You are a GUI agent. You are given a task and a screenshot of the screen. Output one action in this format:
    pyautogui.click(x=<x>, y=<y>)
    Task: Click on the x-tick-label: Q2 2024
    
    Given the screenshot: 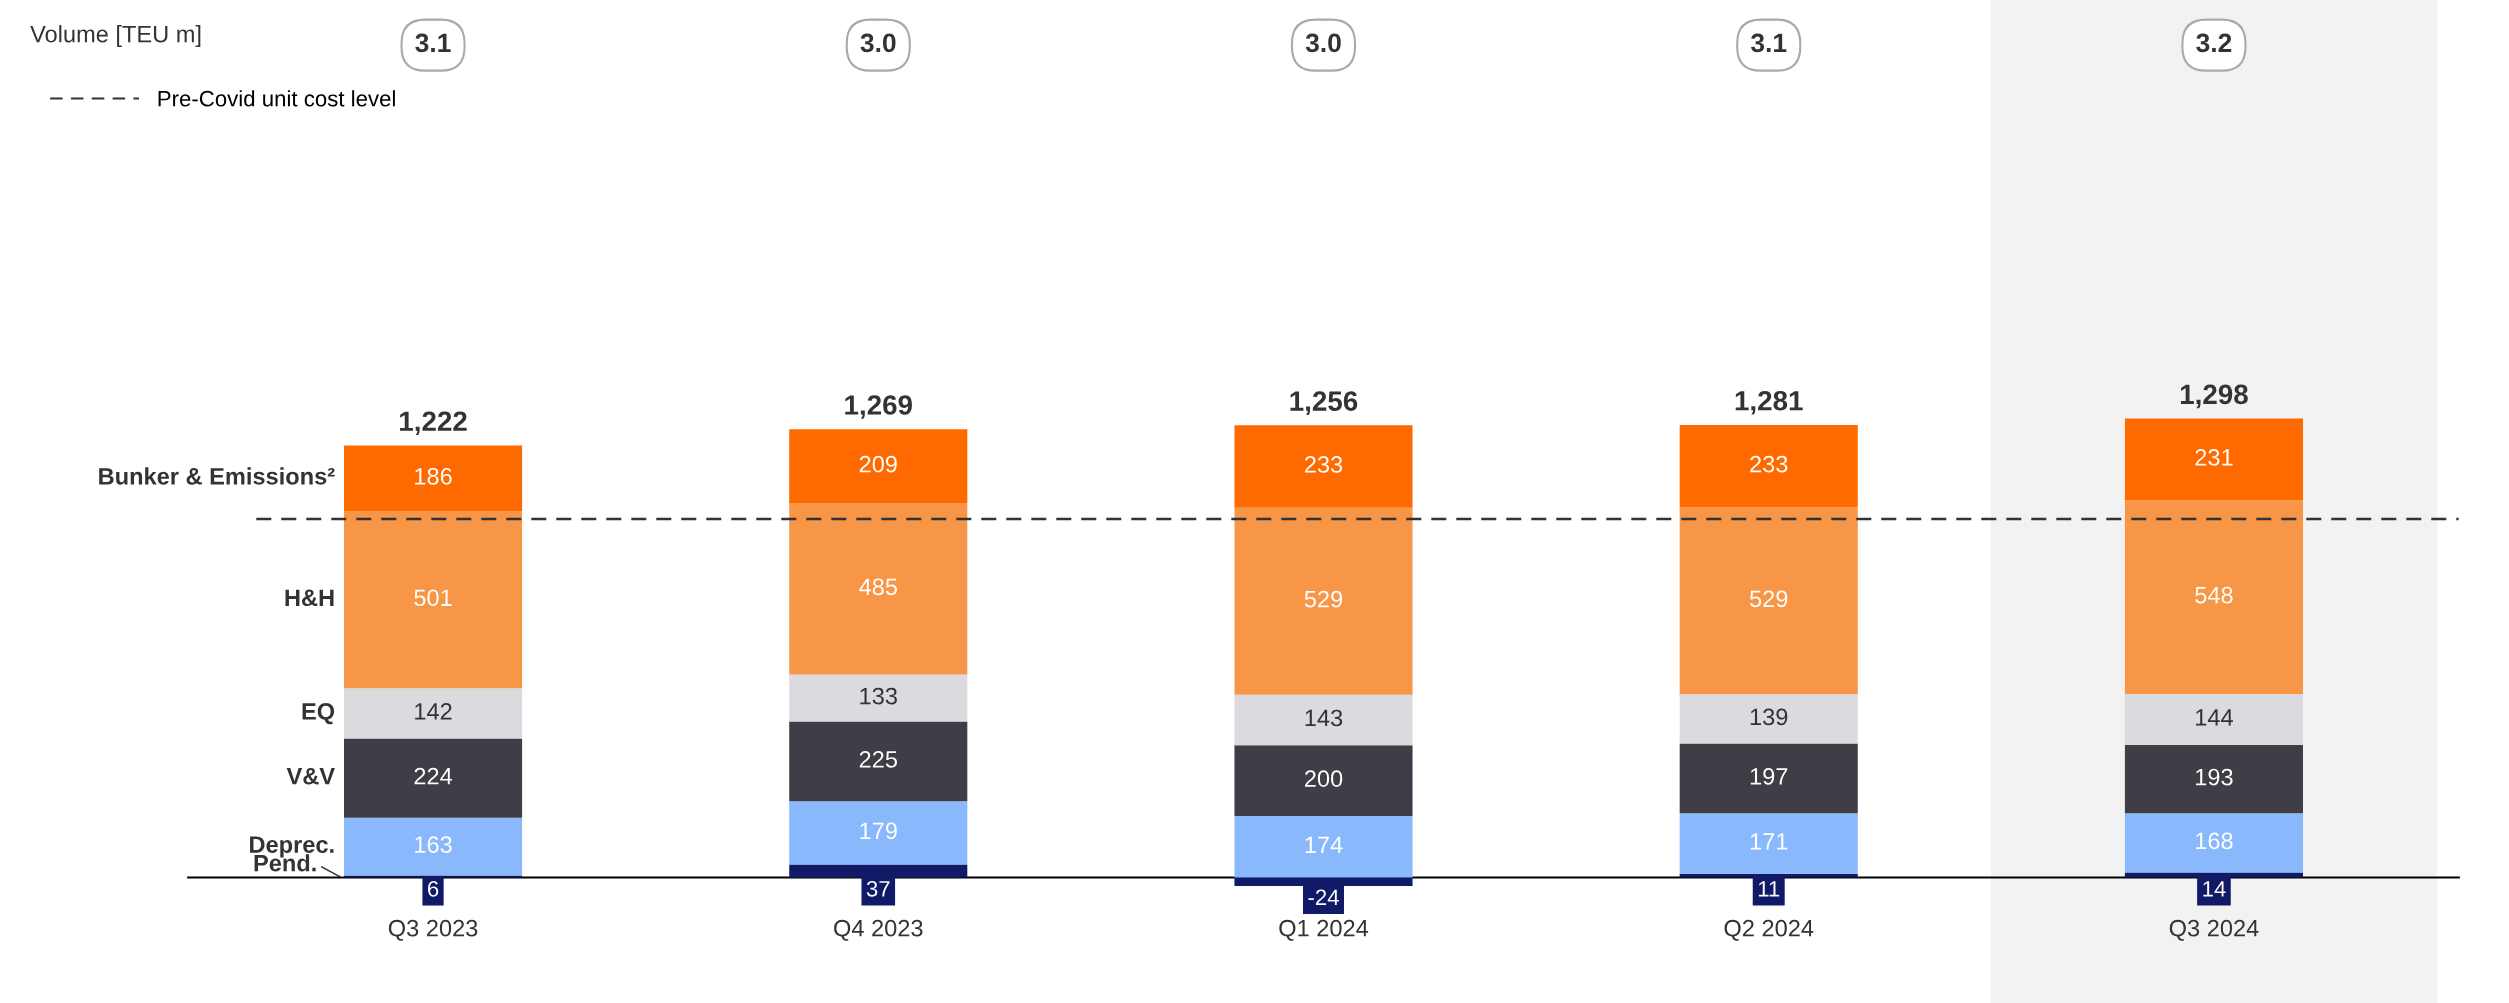 What is the action you would take?
    pyautogui.click(x=1769, y=930)
    